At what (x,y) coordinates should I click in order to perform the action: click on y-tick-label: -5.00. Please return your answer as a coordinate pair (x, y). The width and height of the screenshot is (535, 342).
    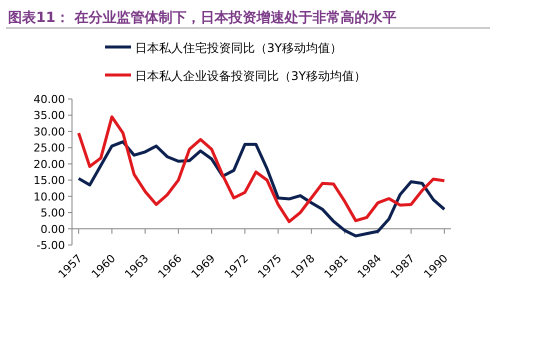
    Looking at the image, I should click on (50, 245).